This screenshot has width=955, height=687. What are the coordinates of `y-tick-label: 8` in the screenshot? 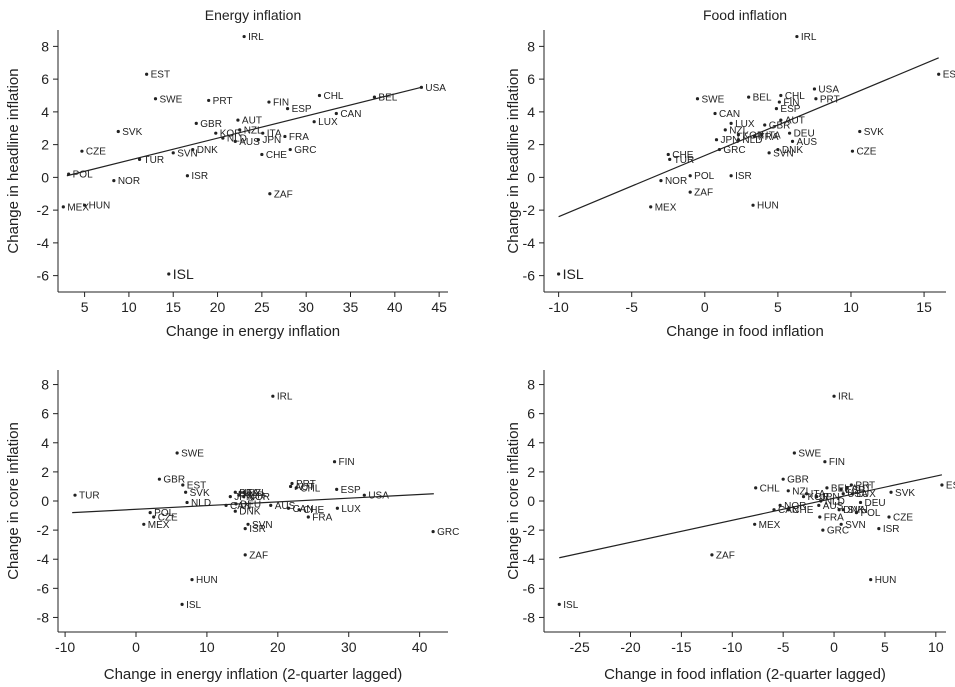 It's located at (45, 46).